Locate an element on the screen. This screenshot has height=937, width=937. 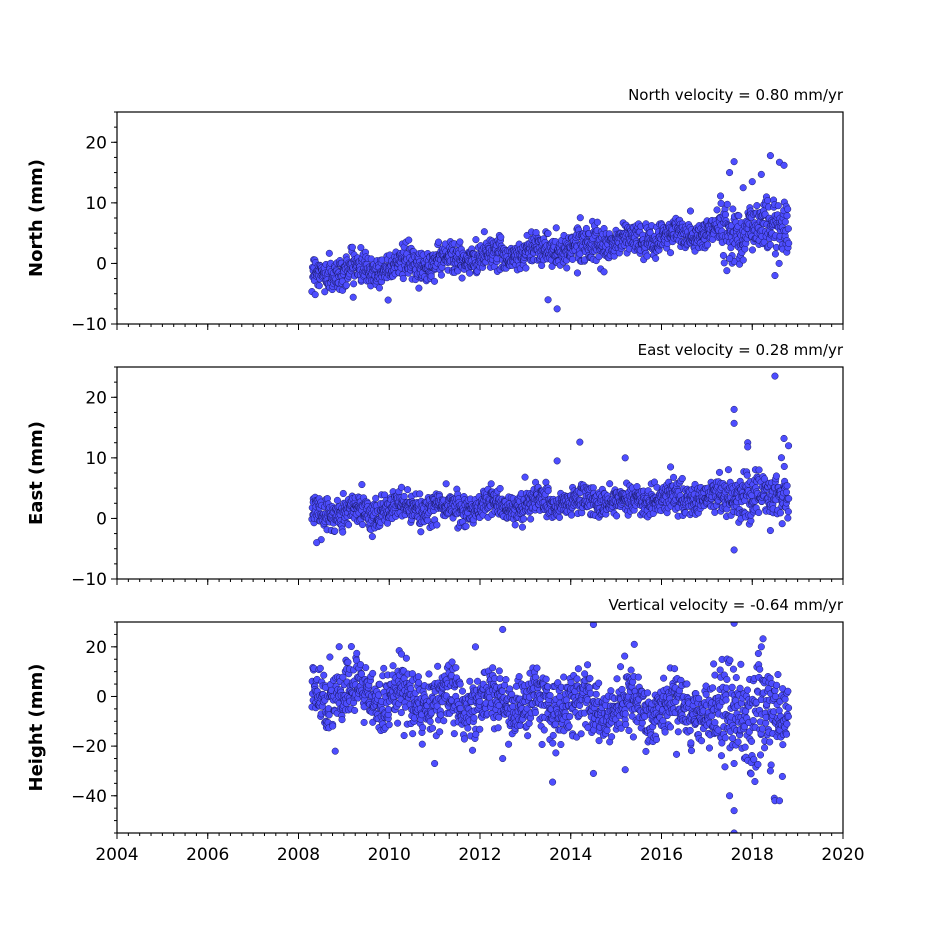
x-tick-label: 2012 is located at coordinates (479, 855).